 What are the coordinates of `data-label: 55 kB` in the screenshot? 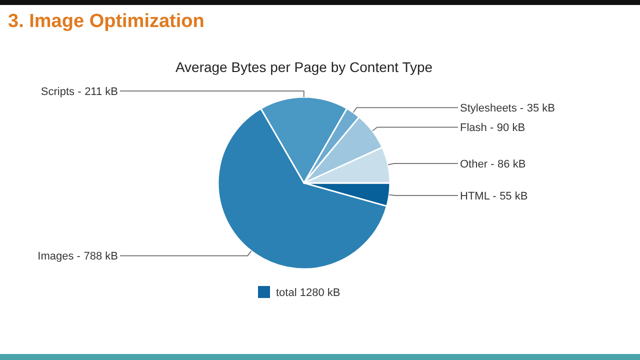 It's located at (514, 196).